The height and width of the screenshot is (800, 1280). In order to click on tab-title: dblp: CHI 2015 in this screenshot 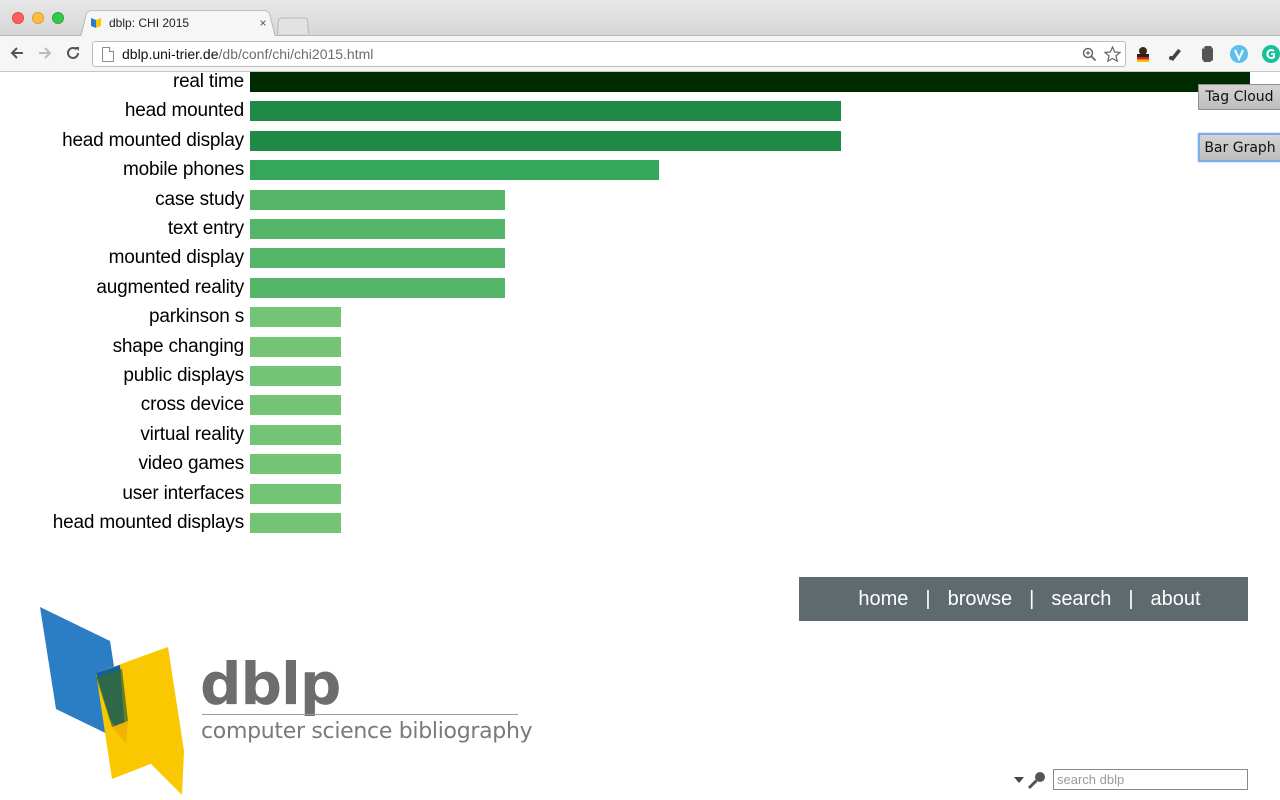, I will do `click(149, 23)`.